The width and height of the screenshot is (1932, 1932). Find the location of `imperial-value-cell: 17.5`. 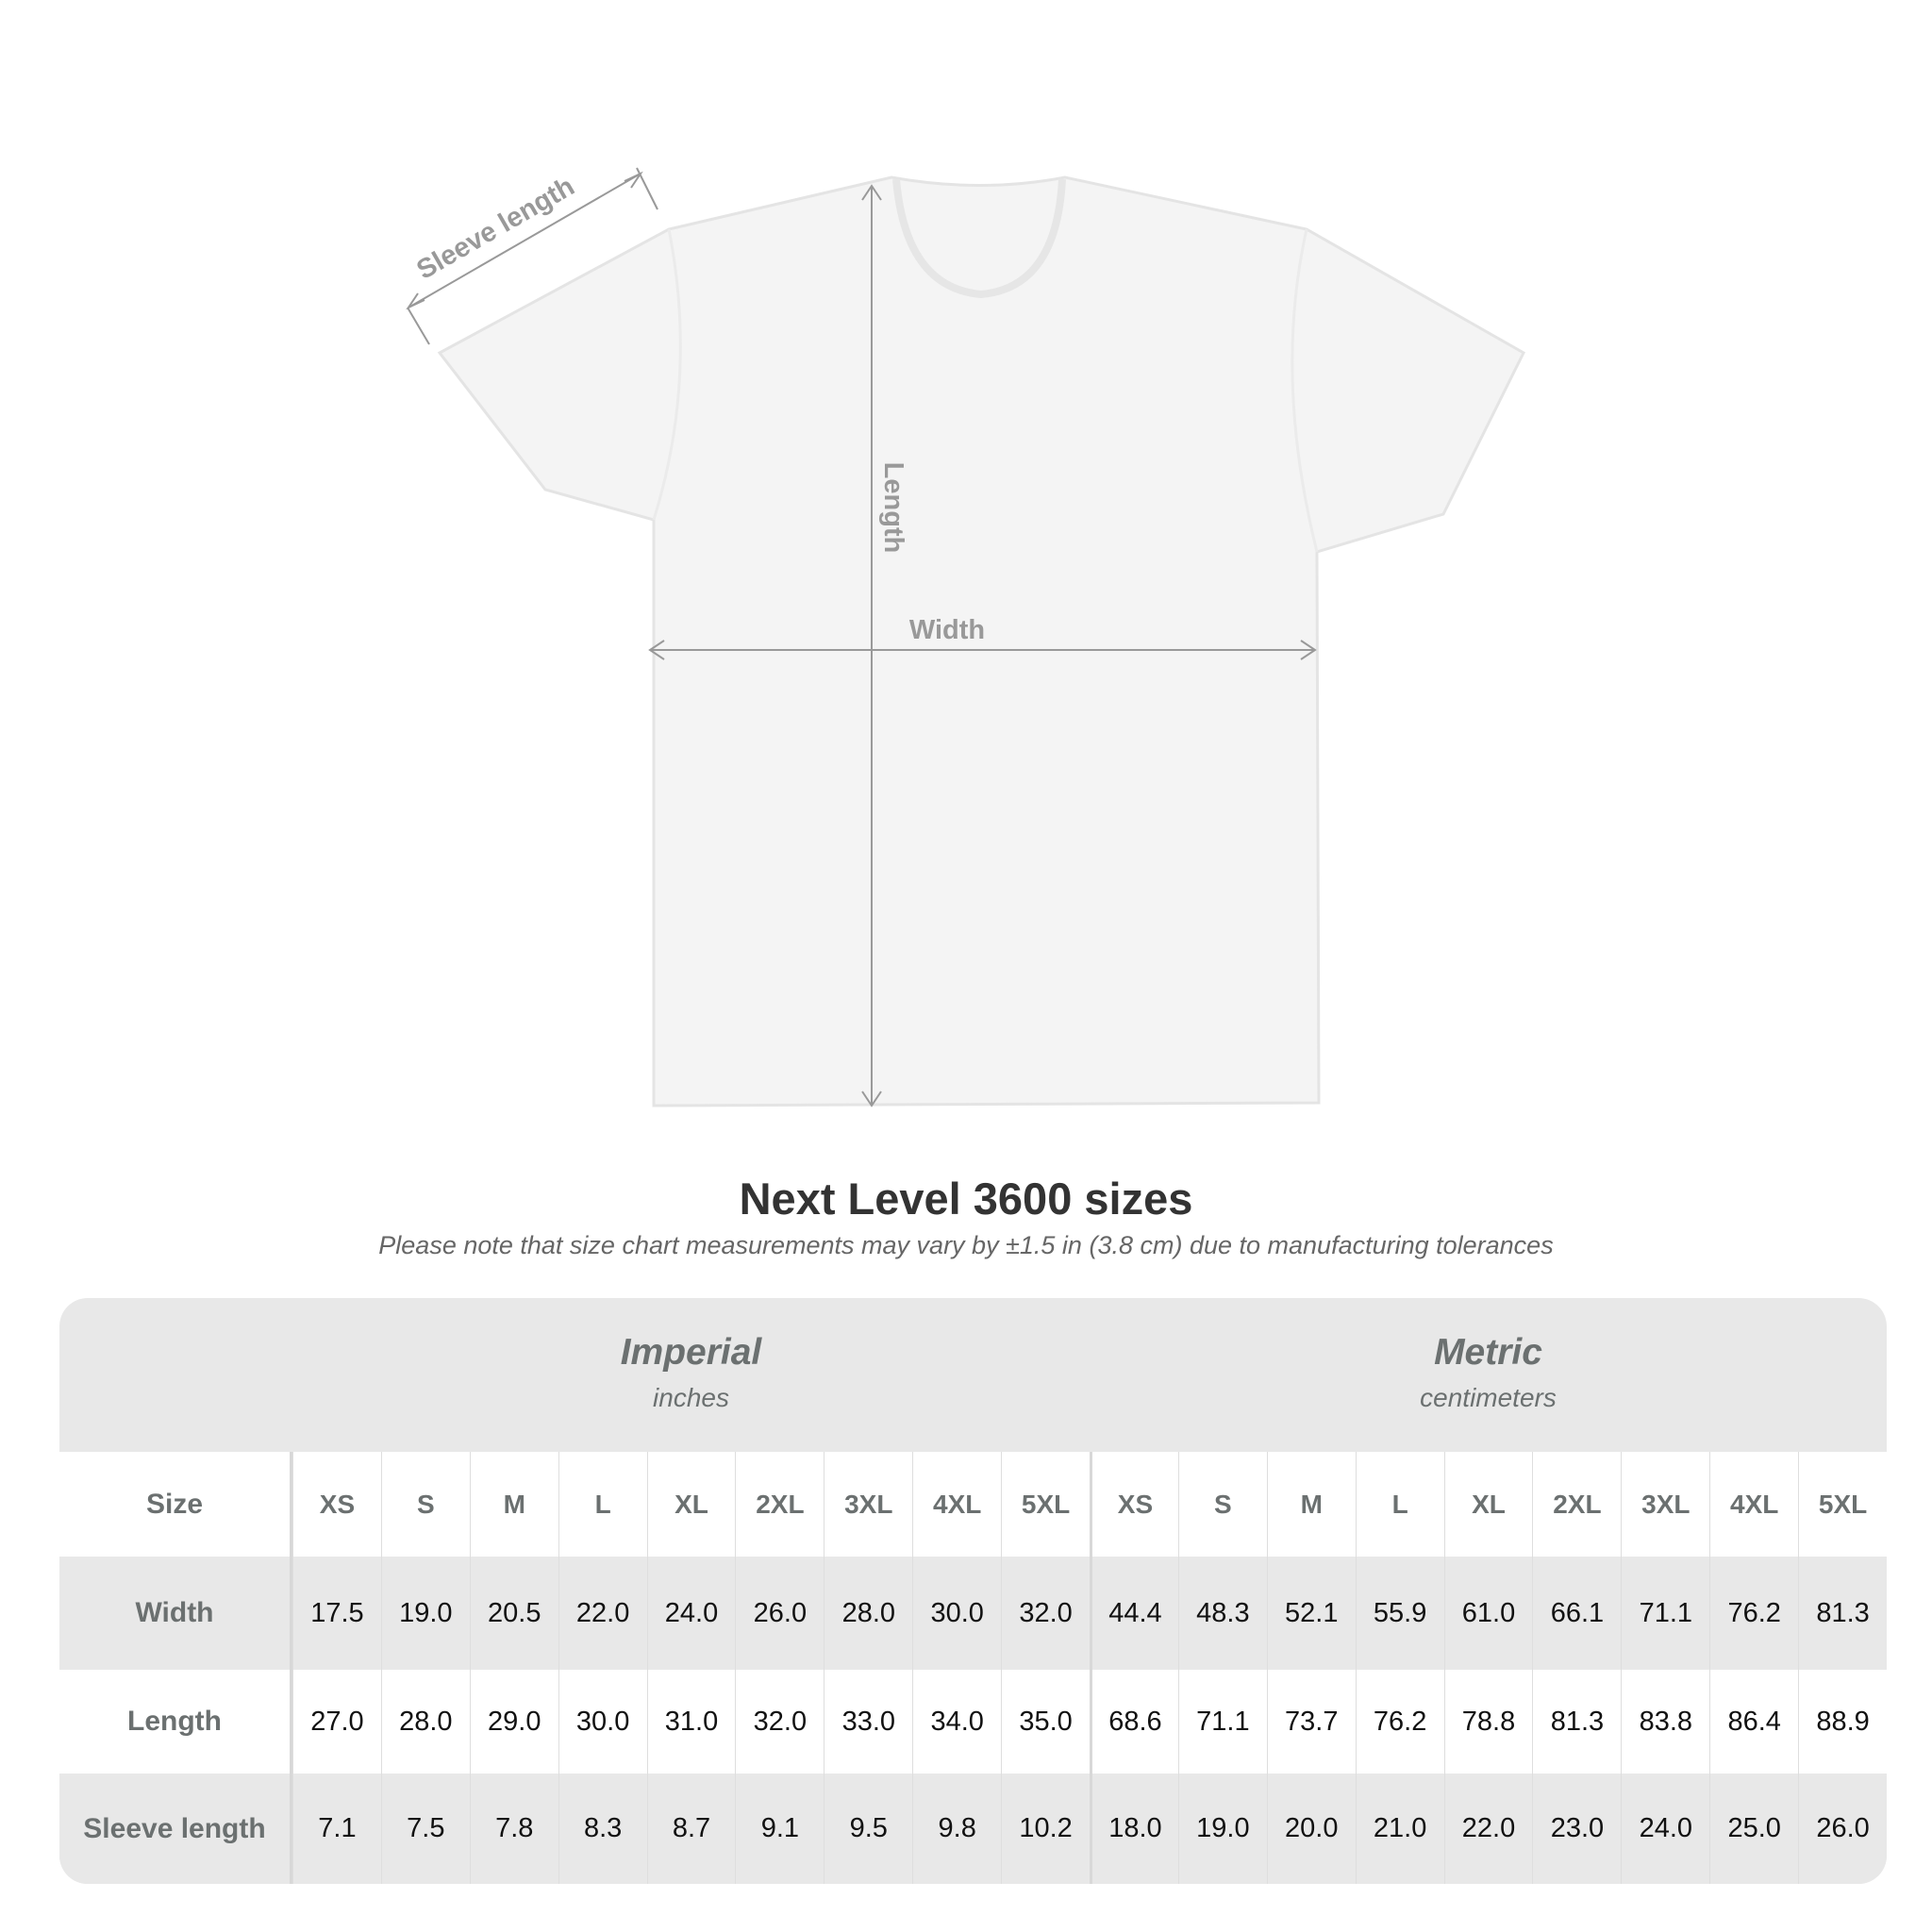

imperial-value-cell: 17.5 is located at coordinates (336, 1613).